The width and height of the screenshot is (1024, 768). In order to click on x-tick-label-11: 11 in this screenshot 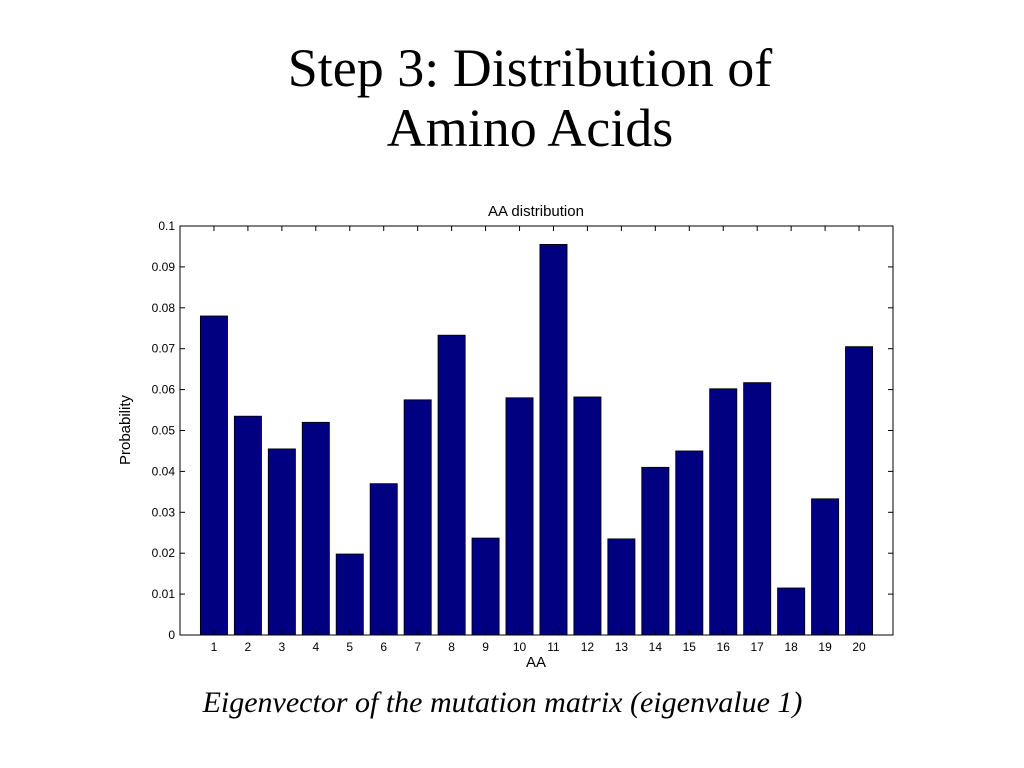, I will do `click(553, 647)`.